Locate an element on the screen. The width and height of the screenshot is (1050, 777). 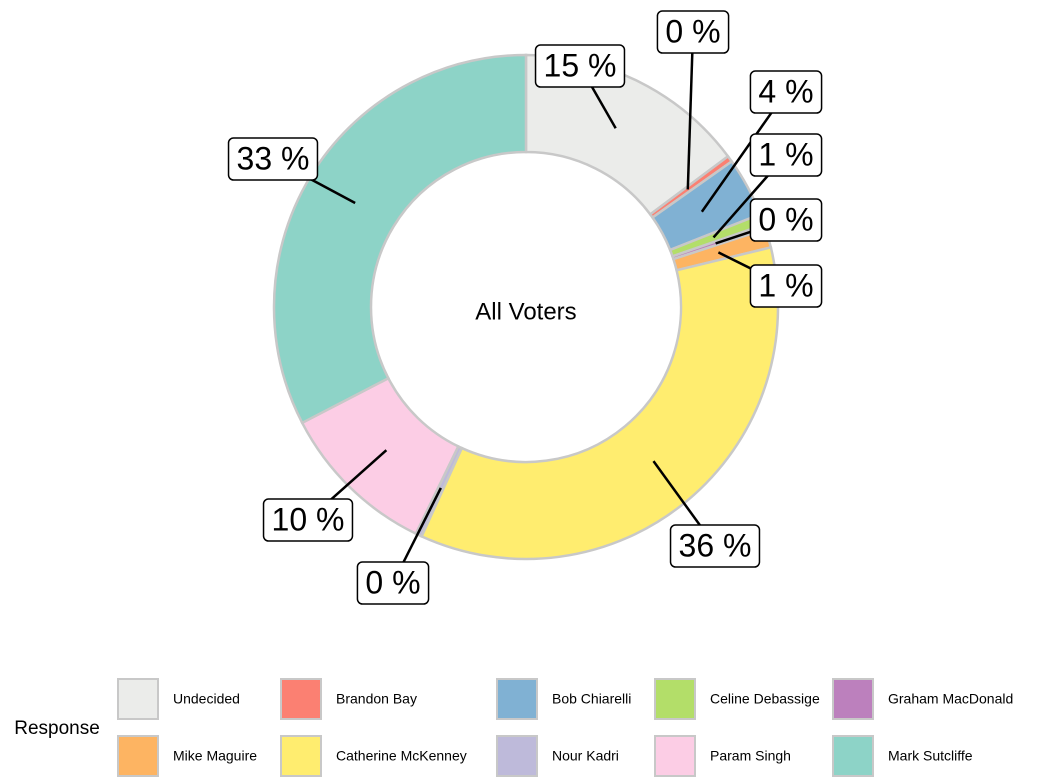
legend-title: Response is located at coordinates (57, 728).